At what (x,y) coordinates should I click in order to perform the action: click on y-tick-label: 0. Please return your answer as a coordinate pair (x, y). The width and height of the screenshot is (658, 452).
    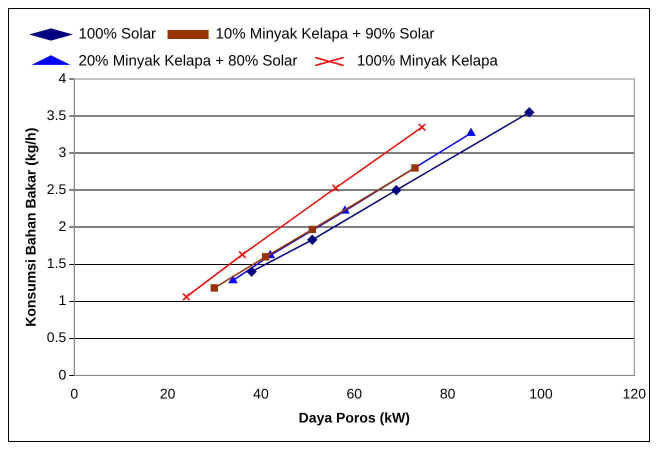
    Looking at the image, I should click on (62, 374).